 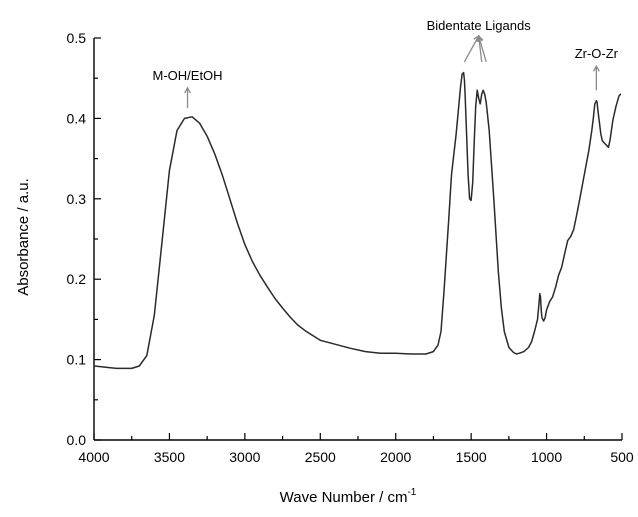 What do you see at coordinates (622, 457) in the screenshot?
I see `x-tick-label: 500` at bounding box center [622, 457].